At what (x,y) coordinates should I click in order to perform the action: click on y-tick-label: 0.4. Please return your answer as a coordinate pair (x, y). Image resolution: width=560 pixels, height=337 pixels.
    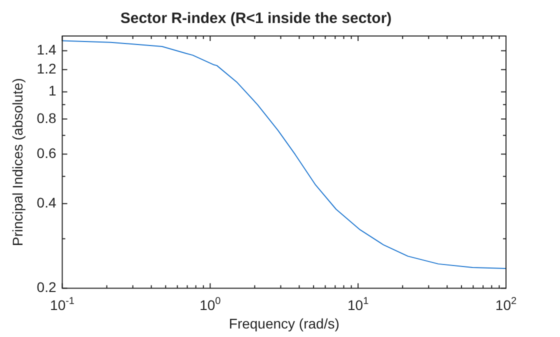
    Looking at the image, I should click on (46, 202).